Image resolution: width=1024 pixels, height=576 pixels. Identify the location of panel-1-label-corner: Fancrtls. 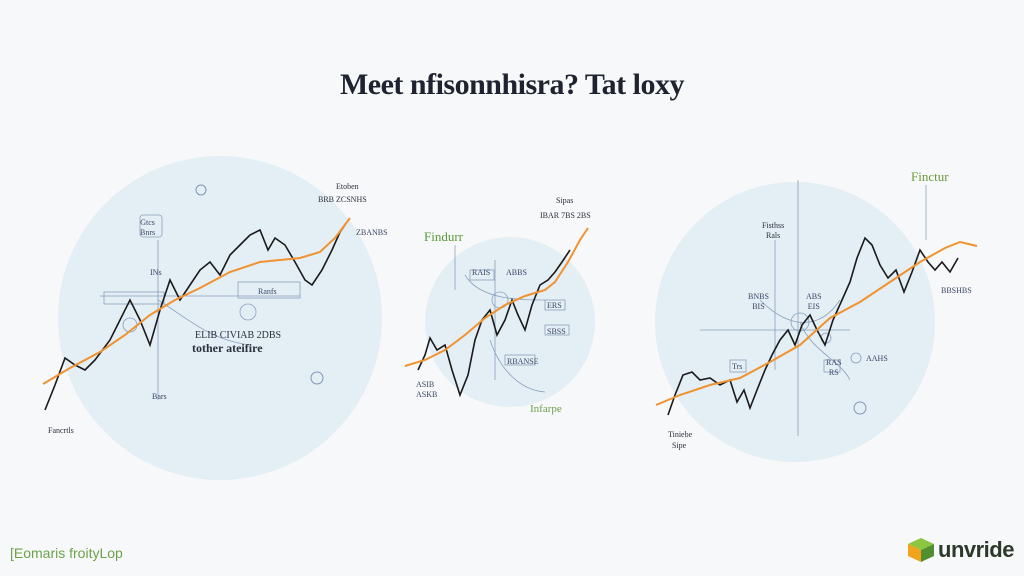
(61, 430).